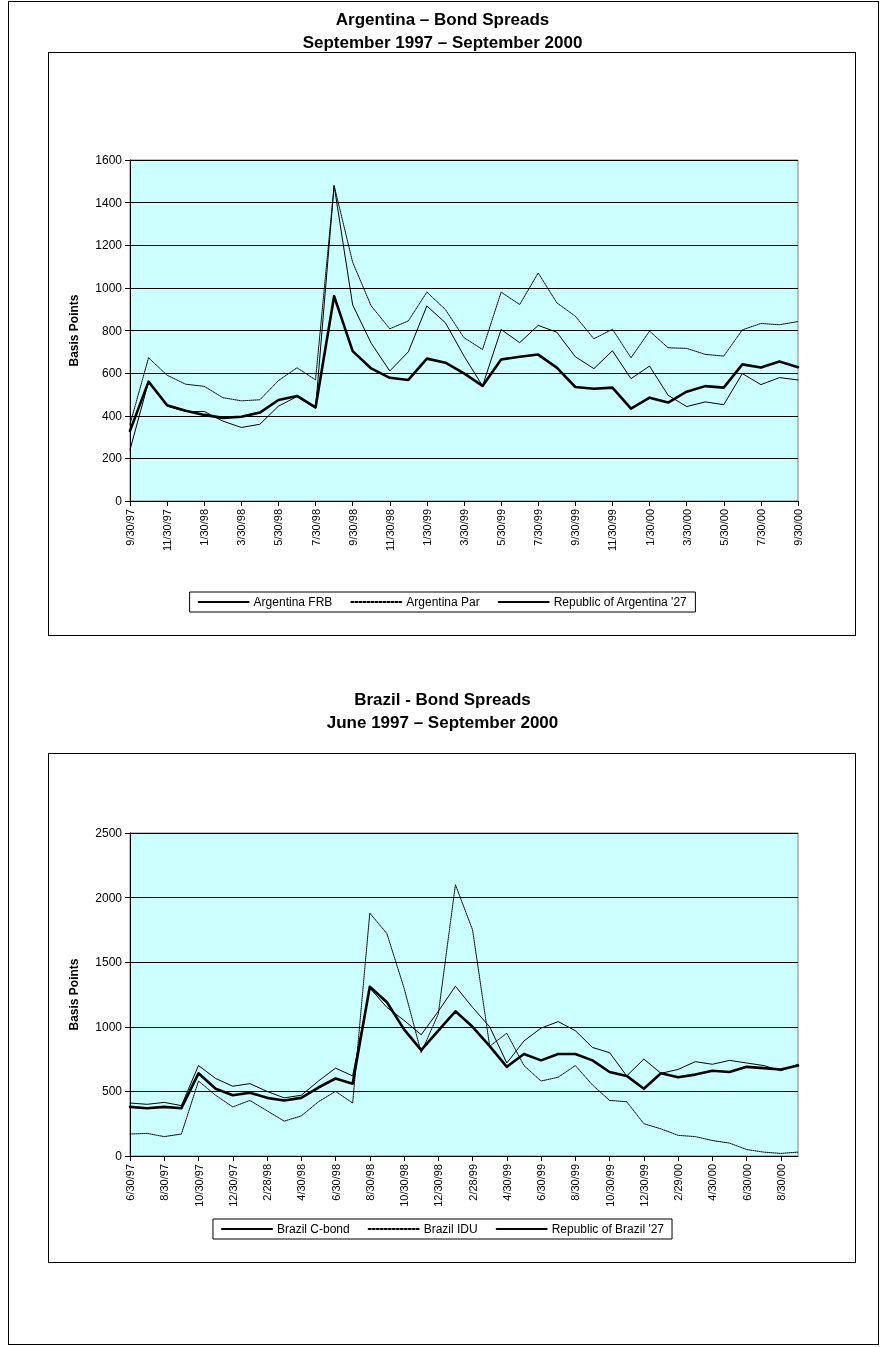 This screenshot has height=1347, width=885. I want to click on x-tick-label: 6/30/98, so click(335, 1182).